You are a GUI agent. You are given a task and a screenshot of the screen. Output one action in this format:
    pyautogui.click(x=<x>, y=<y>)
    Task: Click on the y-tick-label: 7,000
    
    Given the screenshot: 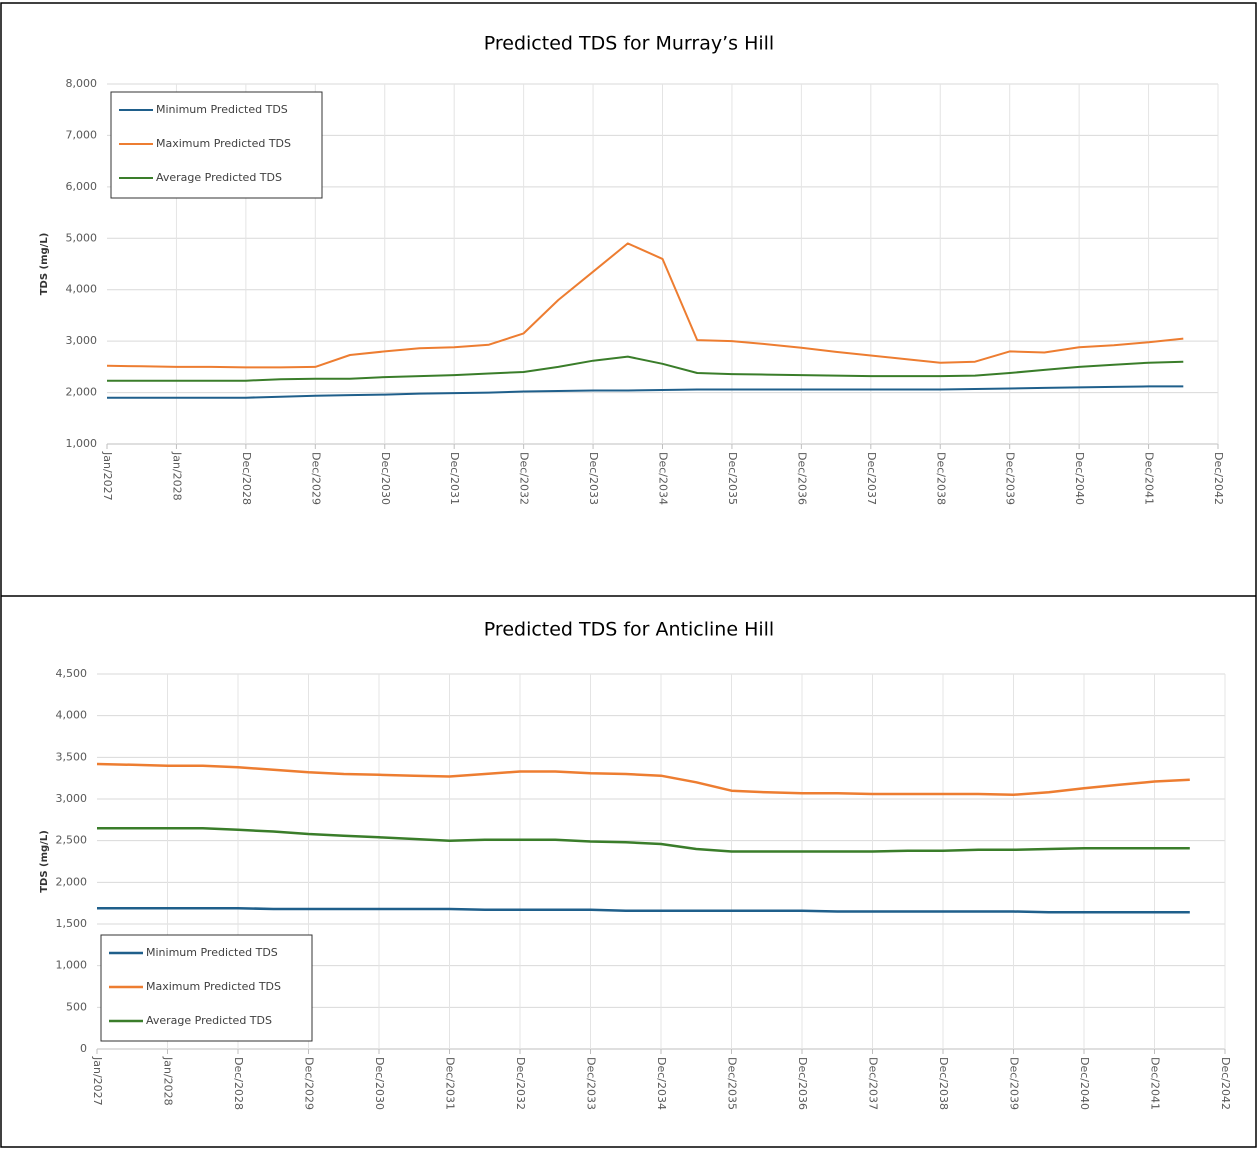 What is the action you would take?
    pyautogui.click(x=82, y=134)
    